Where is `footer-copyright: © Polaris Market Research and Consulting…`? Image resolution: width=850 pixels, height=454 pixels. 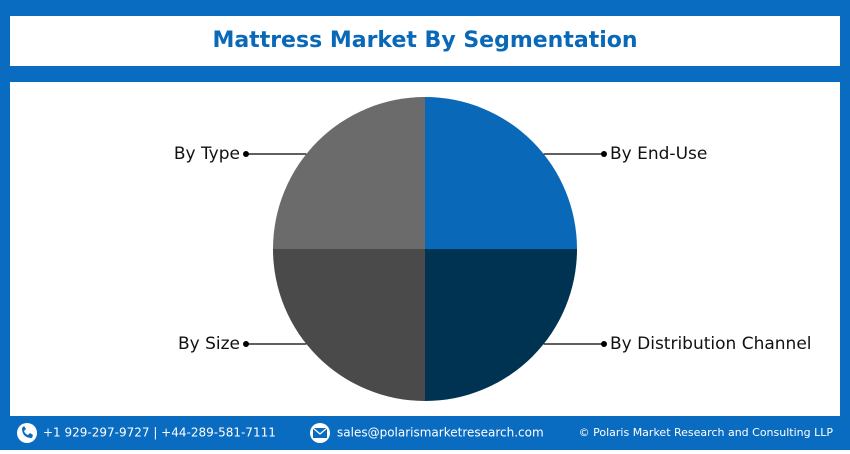 footer-copyright: © Polaris Market Research and Consulting… is located at coordinates (706, 432).